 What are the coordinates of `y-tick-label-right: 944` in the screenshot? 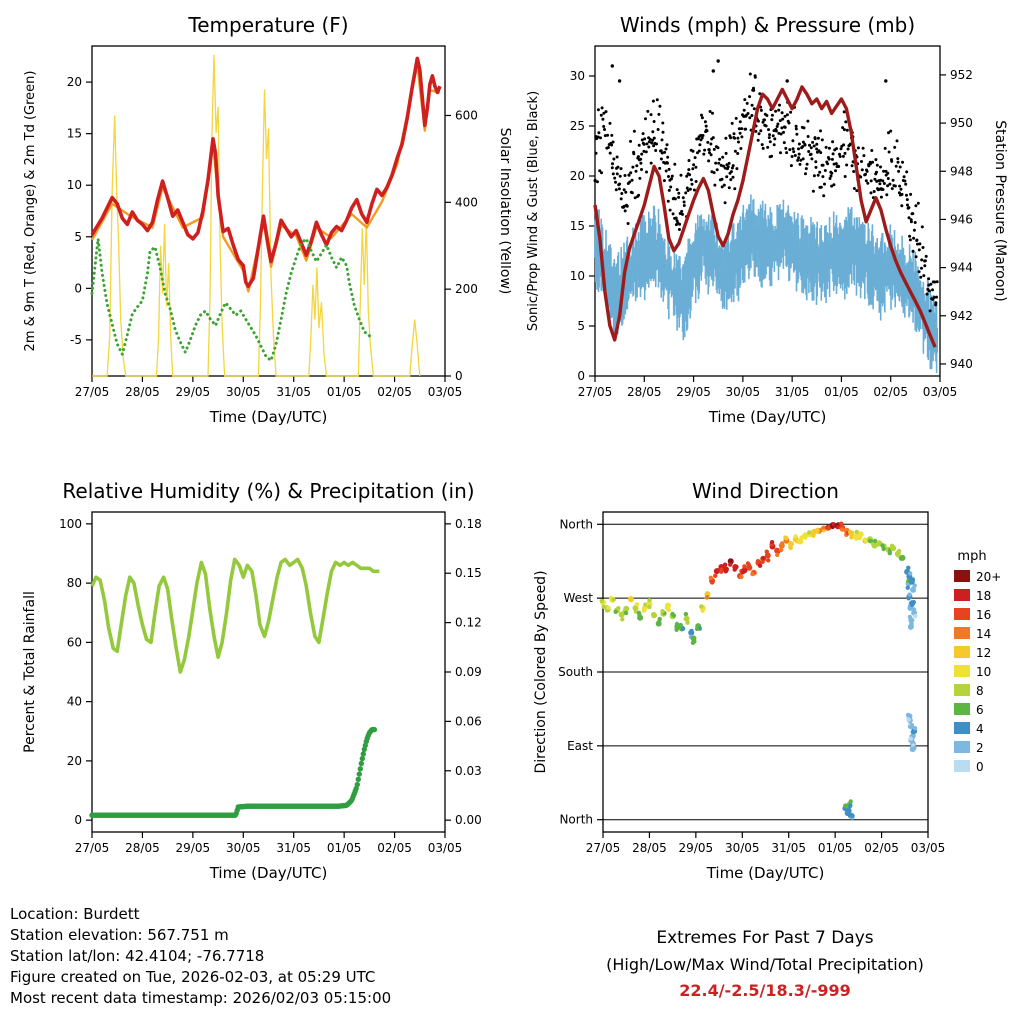 It's located at (961, 268).